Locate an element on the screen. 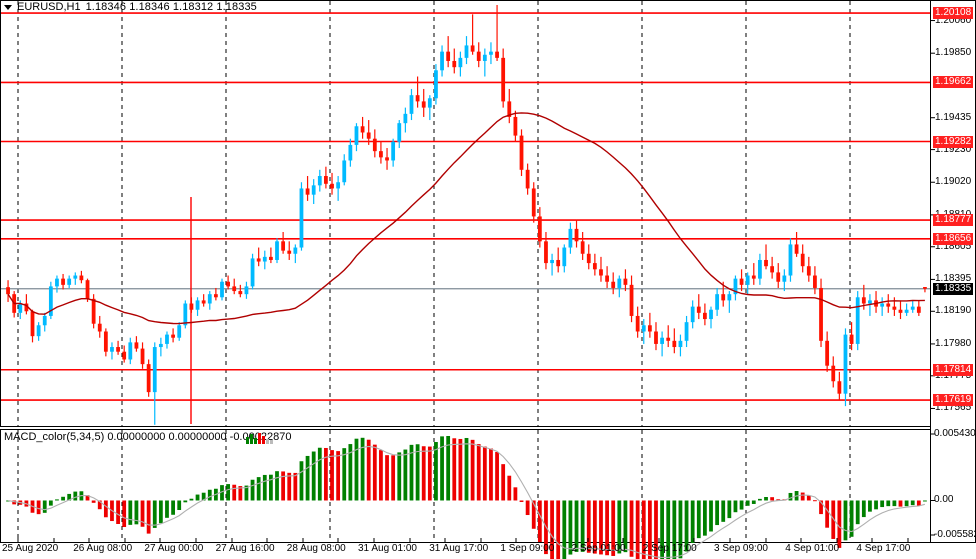 This screenshot has width=976, height=559. price-tick-label: 1.20060 is located at coordinates (953, 20).